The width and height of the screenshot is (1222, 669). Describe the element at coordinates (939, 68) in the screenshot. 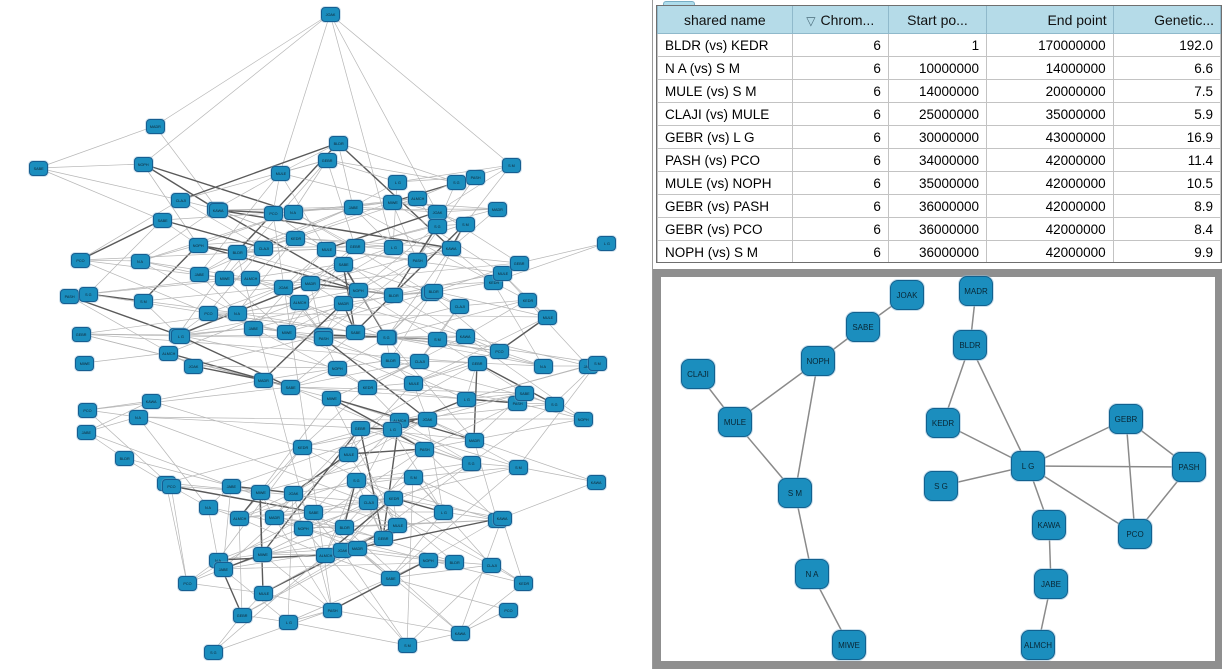

I see `table-row: N A (vs) S M 6 10000000 14000000 6.6` at that location.